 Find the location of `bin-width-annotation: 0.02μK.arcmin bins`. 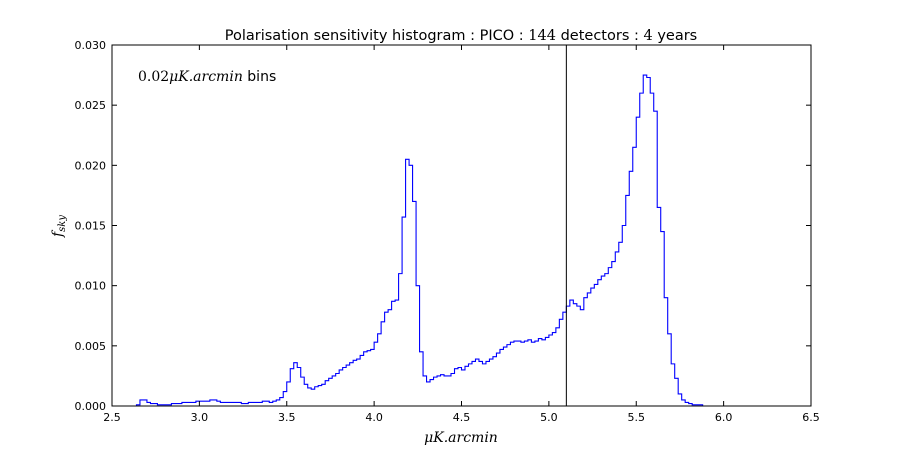

bin-width-annotation: 0.02μK.arcmin bins is located at coordinates (207, 77).